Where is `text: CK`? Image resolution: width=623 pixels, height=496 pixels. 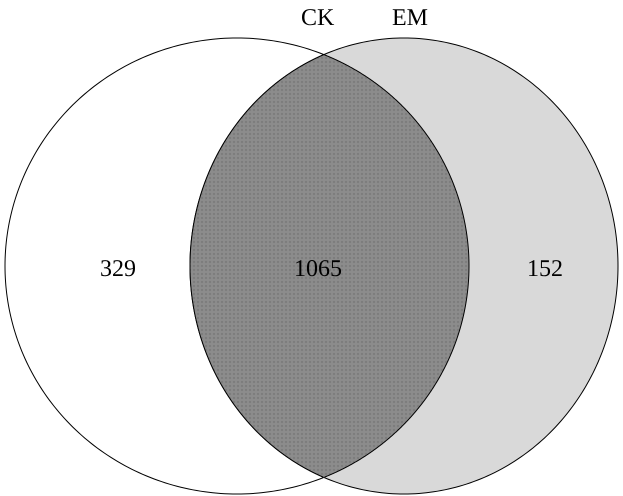 text: CK is located at coordinates (318, 18).